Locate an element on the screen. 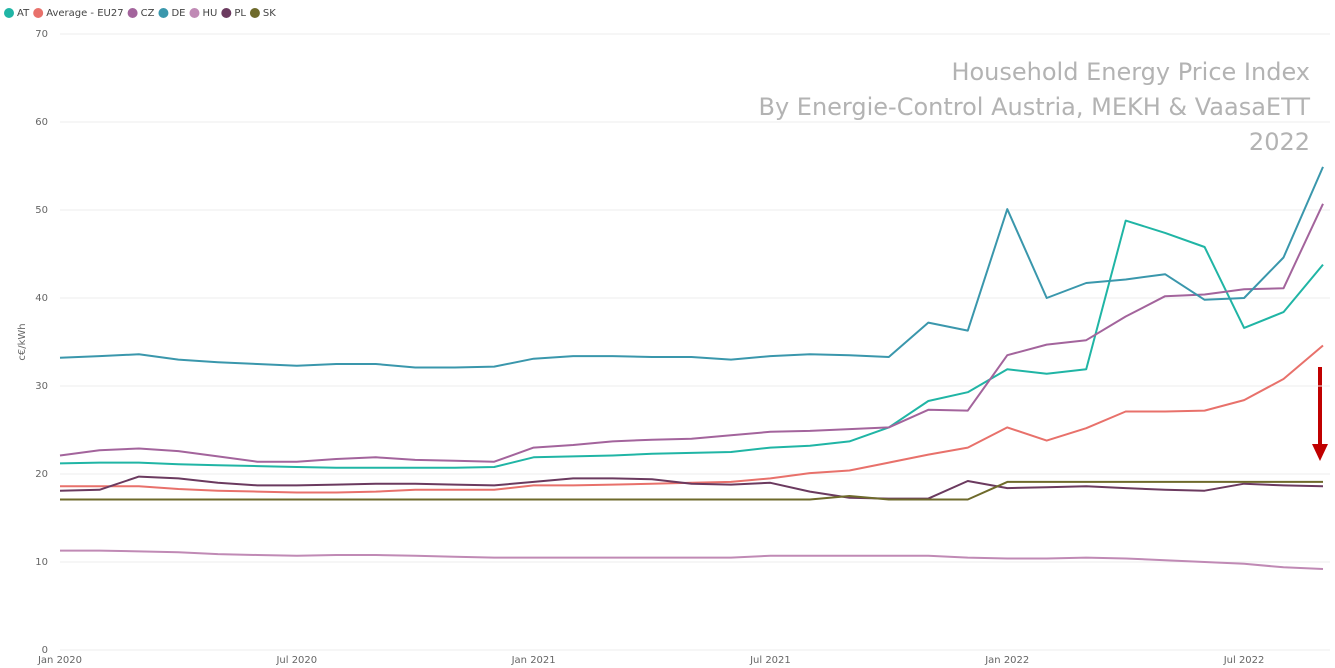 This screenshot has width=1335, height=668. legend-label: AT is located at coordinates (23, 13).